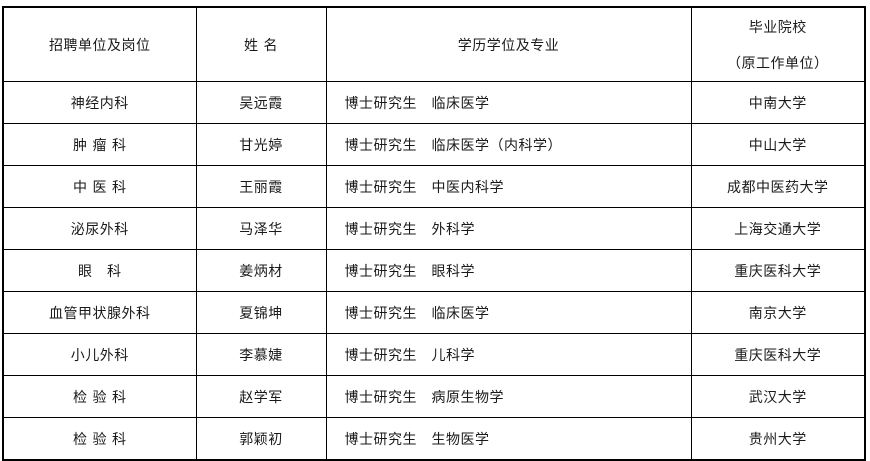 The width and height of the screenshot is (870, 461). Describe the element at coordinates (99, 312) in the screenshot. I see `cell-department: 血管甲状腺外科` at that location.